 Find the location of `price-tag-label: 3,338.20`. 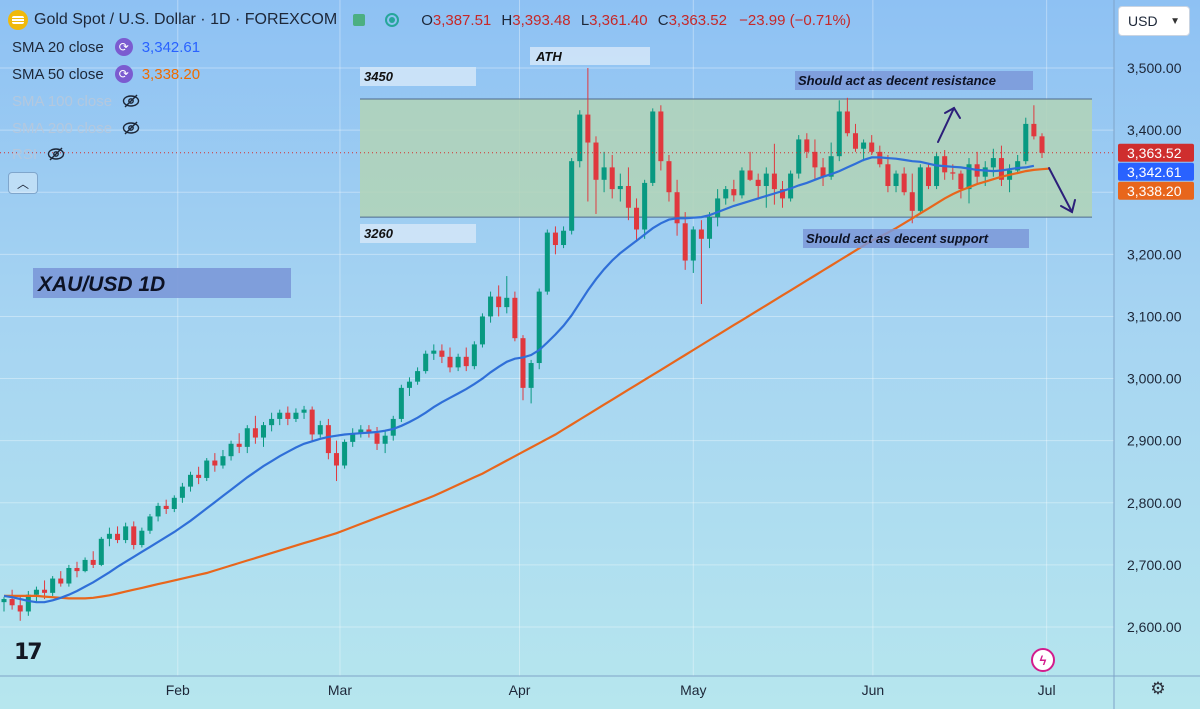

price-tag-label: 3,338.20 is located at coordinates (1154, 191).